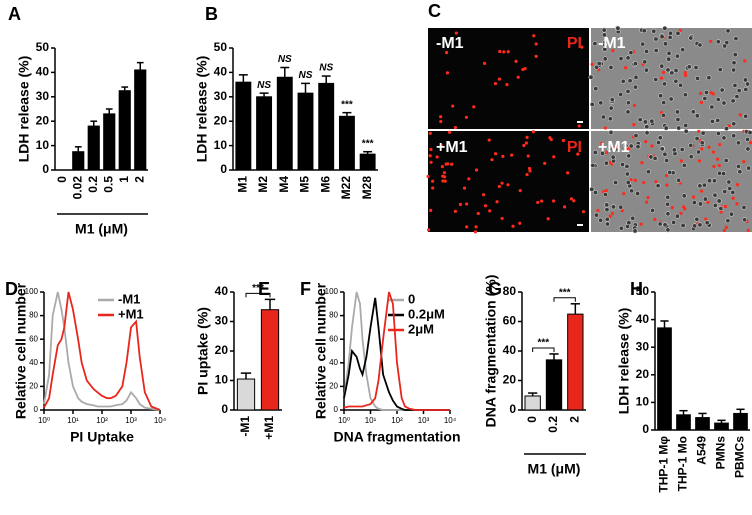 The height and width of the screenshot is (515, 752). Describe the element at coordinates (202, 109) in the screenshot. I see `y-axis-label: LDH release (%)` at that location.